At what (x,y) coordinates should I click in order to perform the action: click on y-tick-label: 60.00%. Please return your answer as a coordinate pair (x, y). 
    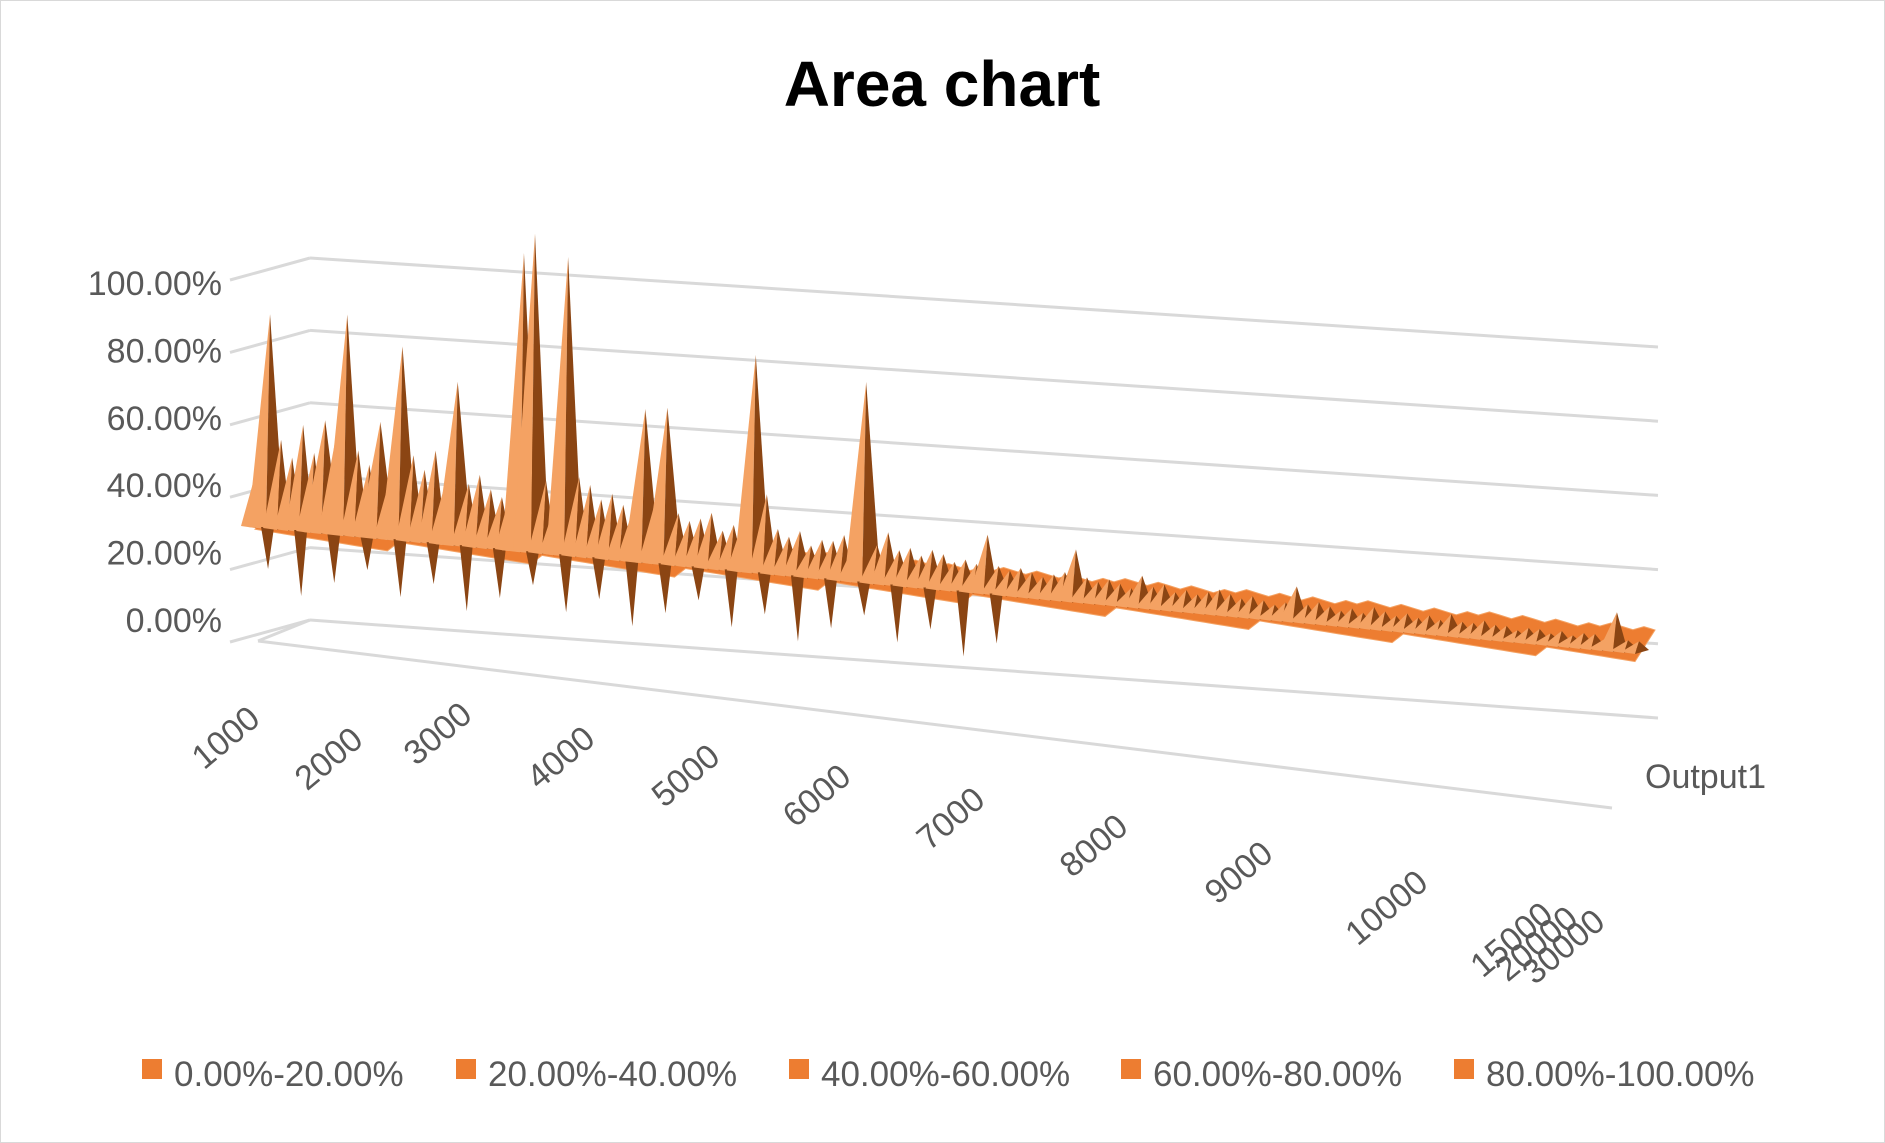
    Looking at the image, I should click on (164, 419).